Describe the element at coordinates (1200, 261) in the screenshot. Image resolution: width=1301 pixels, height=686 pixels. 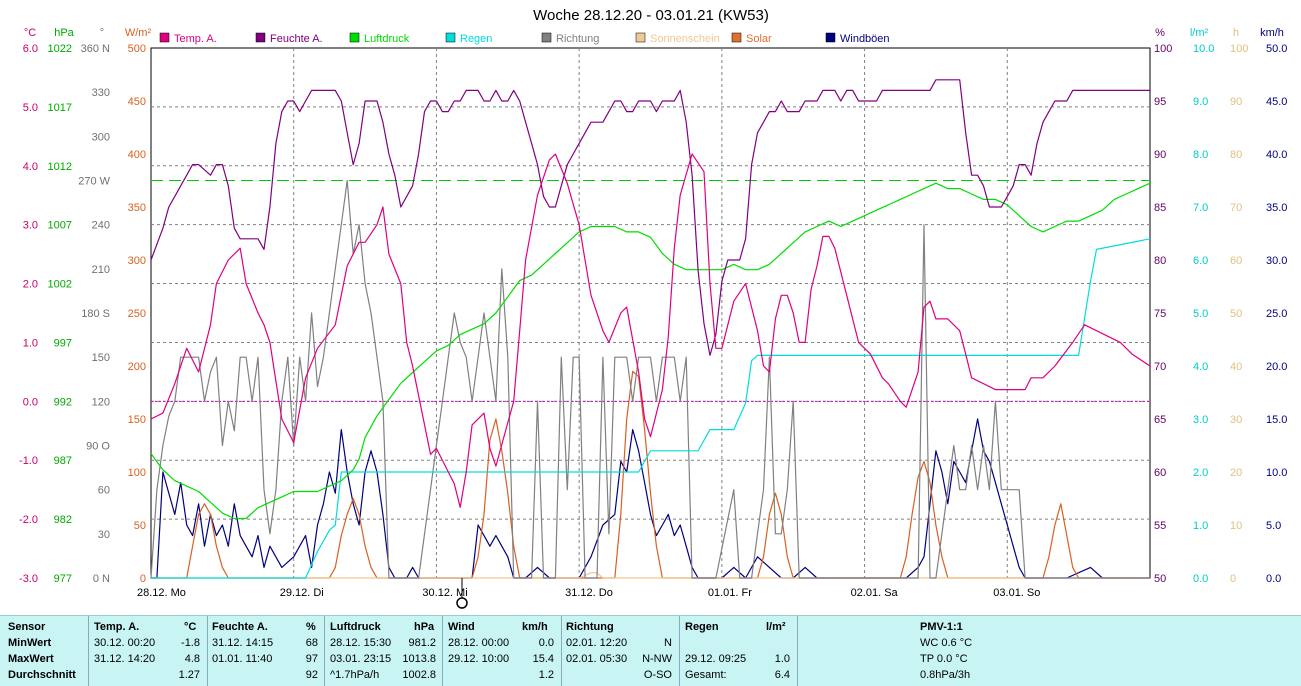
I see `axis-tick-label: 6.0` at that location.